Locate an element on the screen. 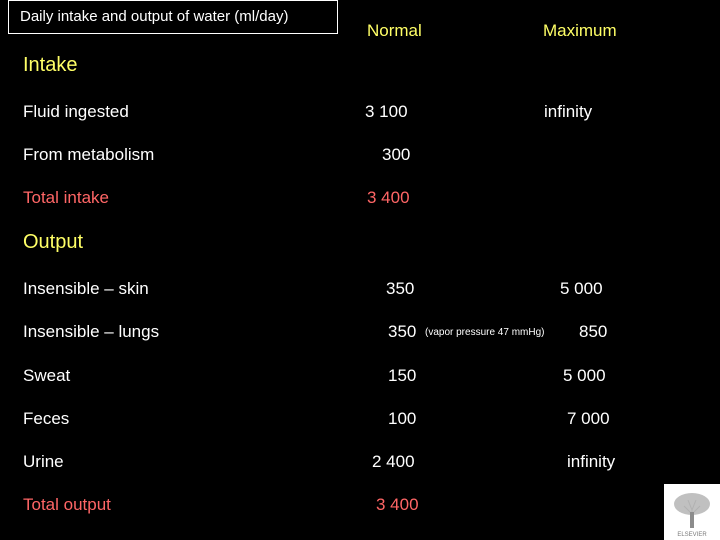 The width and height of the screenshot is (720, 540). column-header-normal: Normal is located at coordinates (394, 30).